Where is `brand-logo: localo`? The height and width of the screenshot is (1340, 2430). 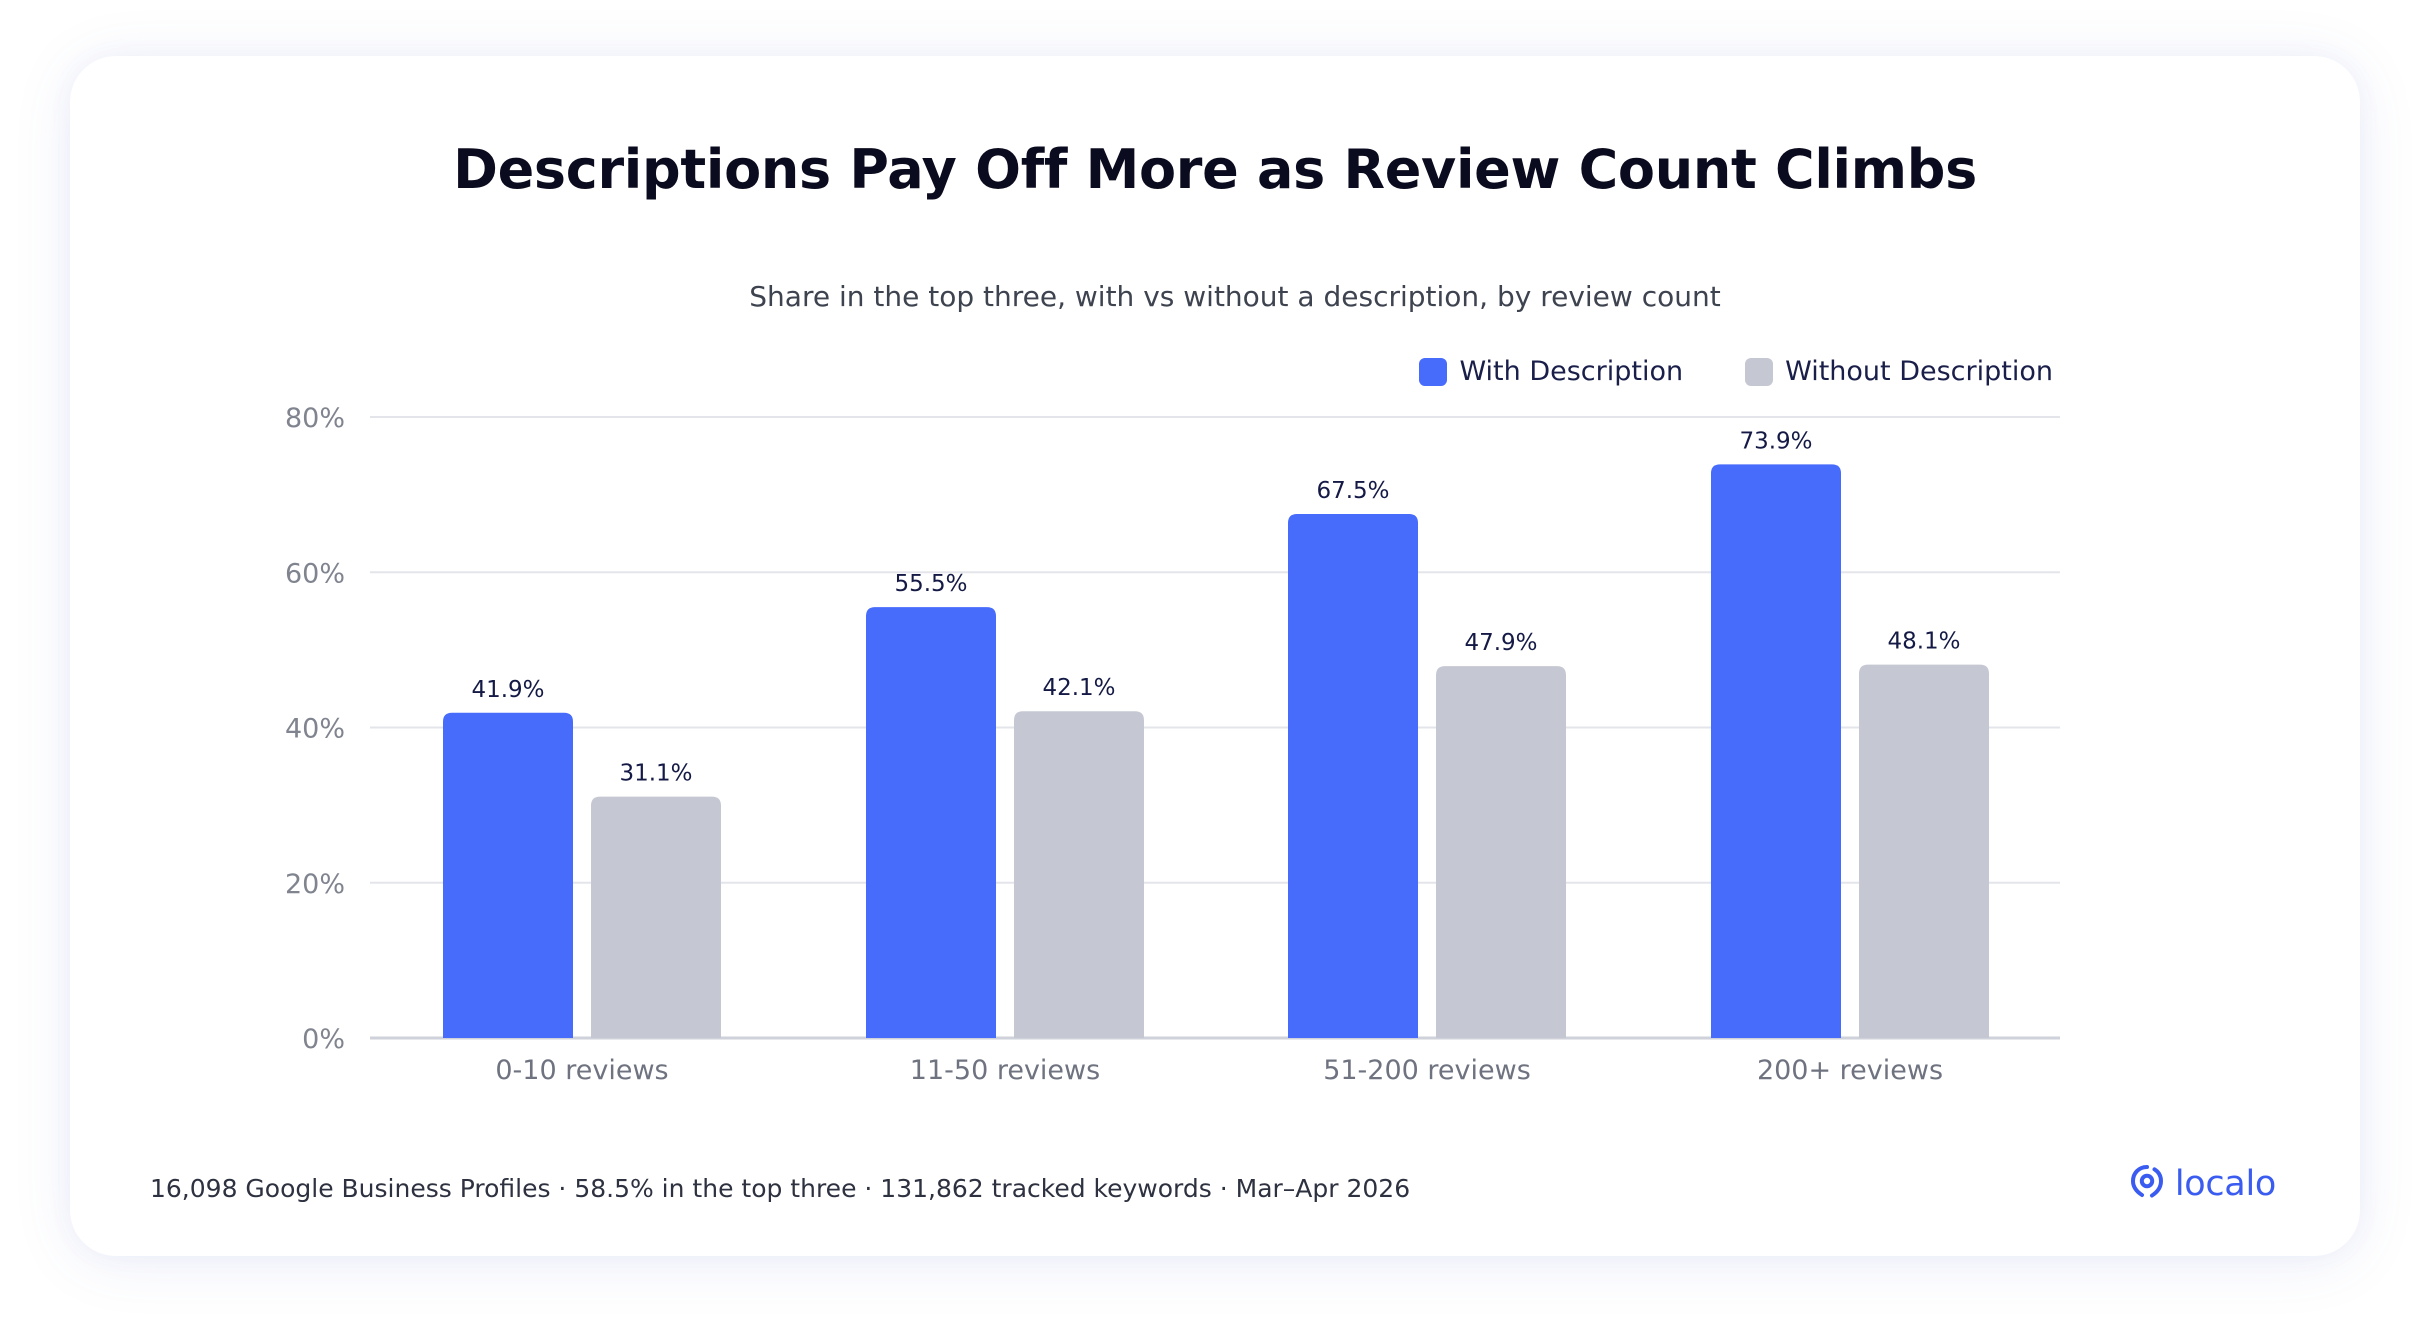 brand-logo: localo is located at coordinates (2201, 1184).